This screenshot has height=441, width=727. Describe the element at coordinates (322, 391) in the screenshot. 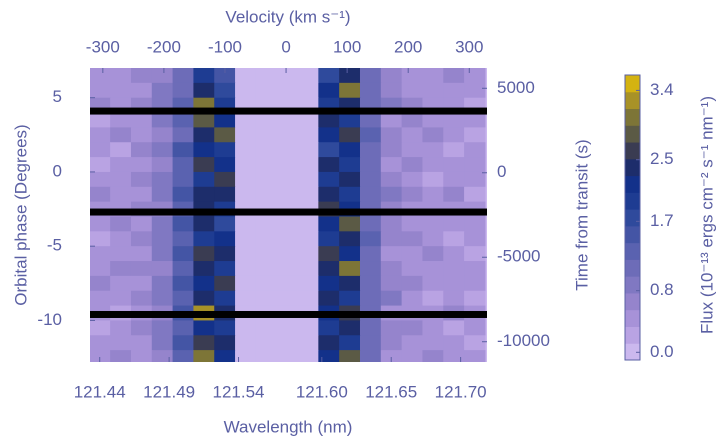

I see `x-tick-label: 121.60` at that location.